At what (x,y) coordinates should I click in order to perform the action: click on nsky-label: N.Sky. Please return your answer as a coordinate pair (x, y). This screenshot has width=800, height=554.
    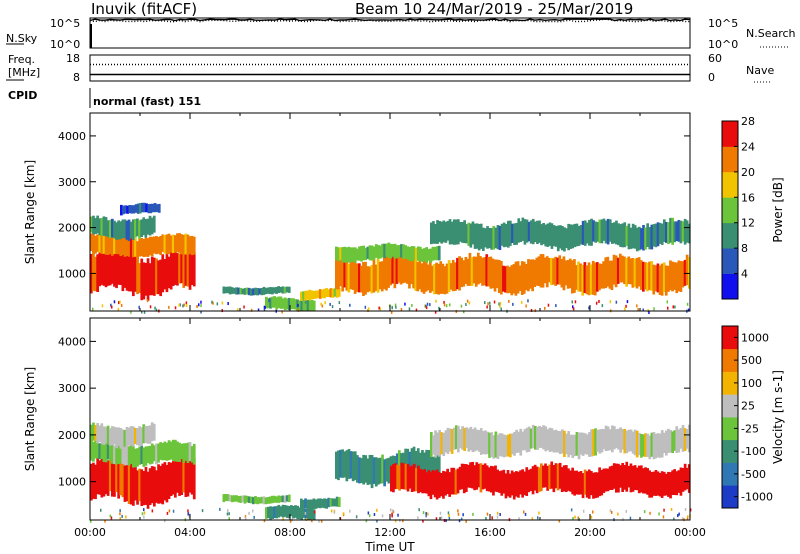
    Looking at the image, I should click on (22, 38).